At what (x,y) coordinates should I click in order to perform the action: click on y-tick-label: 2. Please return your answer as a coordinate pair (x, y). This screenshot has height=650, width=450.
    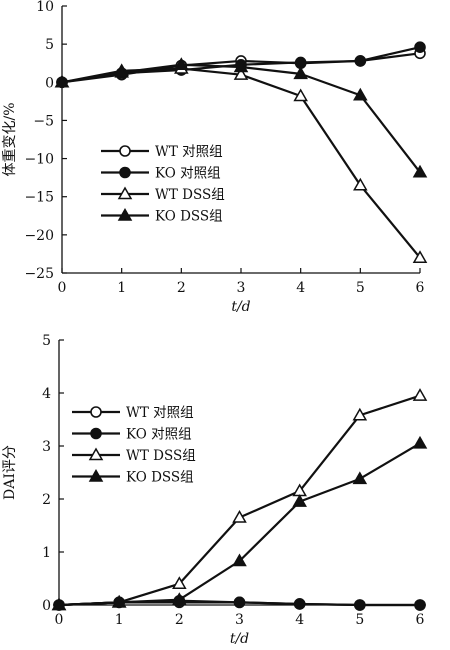
    Looking at the image, I should click on (46, 500).